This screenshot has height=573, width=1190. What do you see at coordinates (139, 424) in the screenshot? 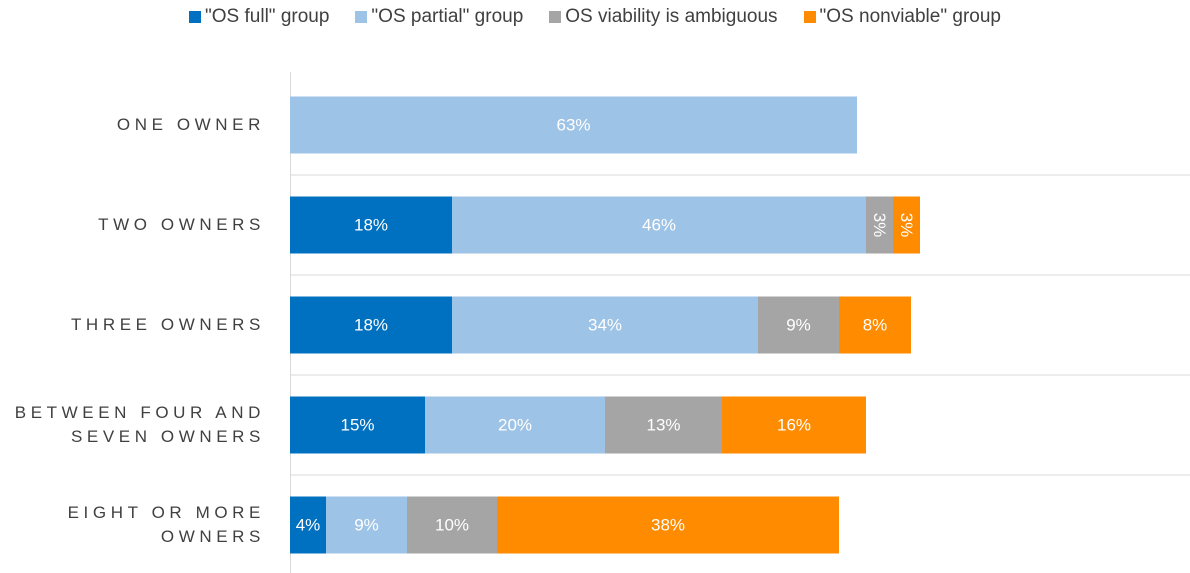
I see `y-tick-label: BETWEEN FOUR AND SEVEN OWNERS` at bounding box center [139, 424].